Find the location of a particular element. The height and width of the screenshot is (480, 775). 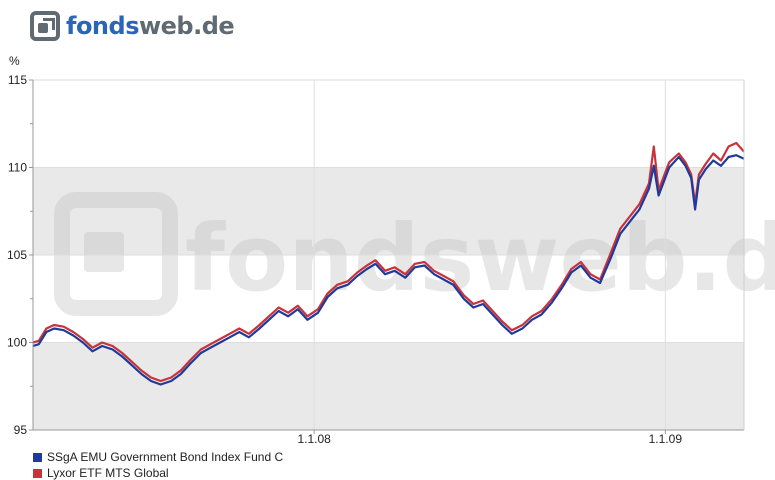

y-unit-label: % is located at coordinates (14, 61).